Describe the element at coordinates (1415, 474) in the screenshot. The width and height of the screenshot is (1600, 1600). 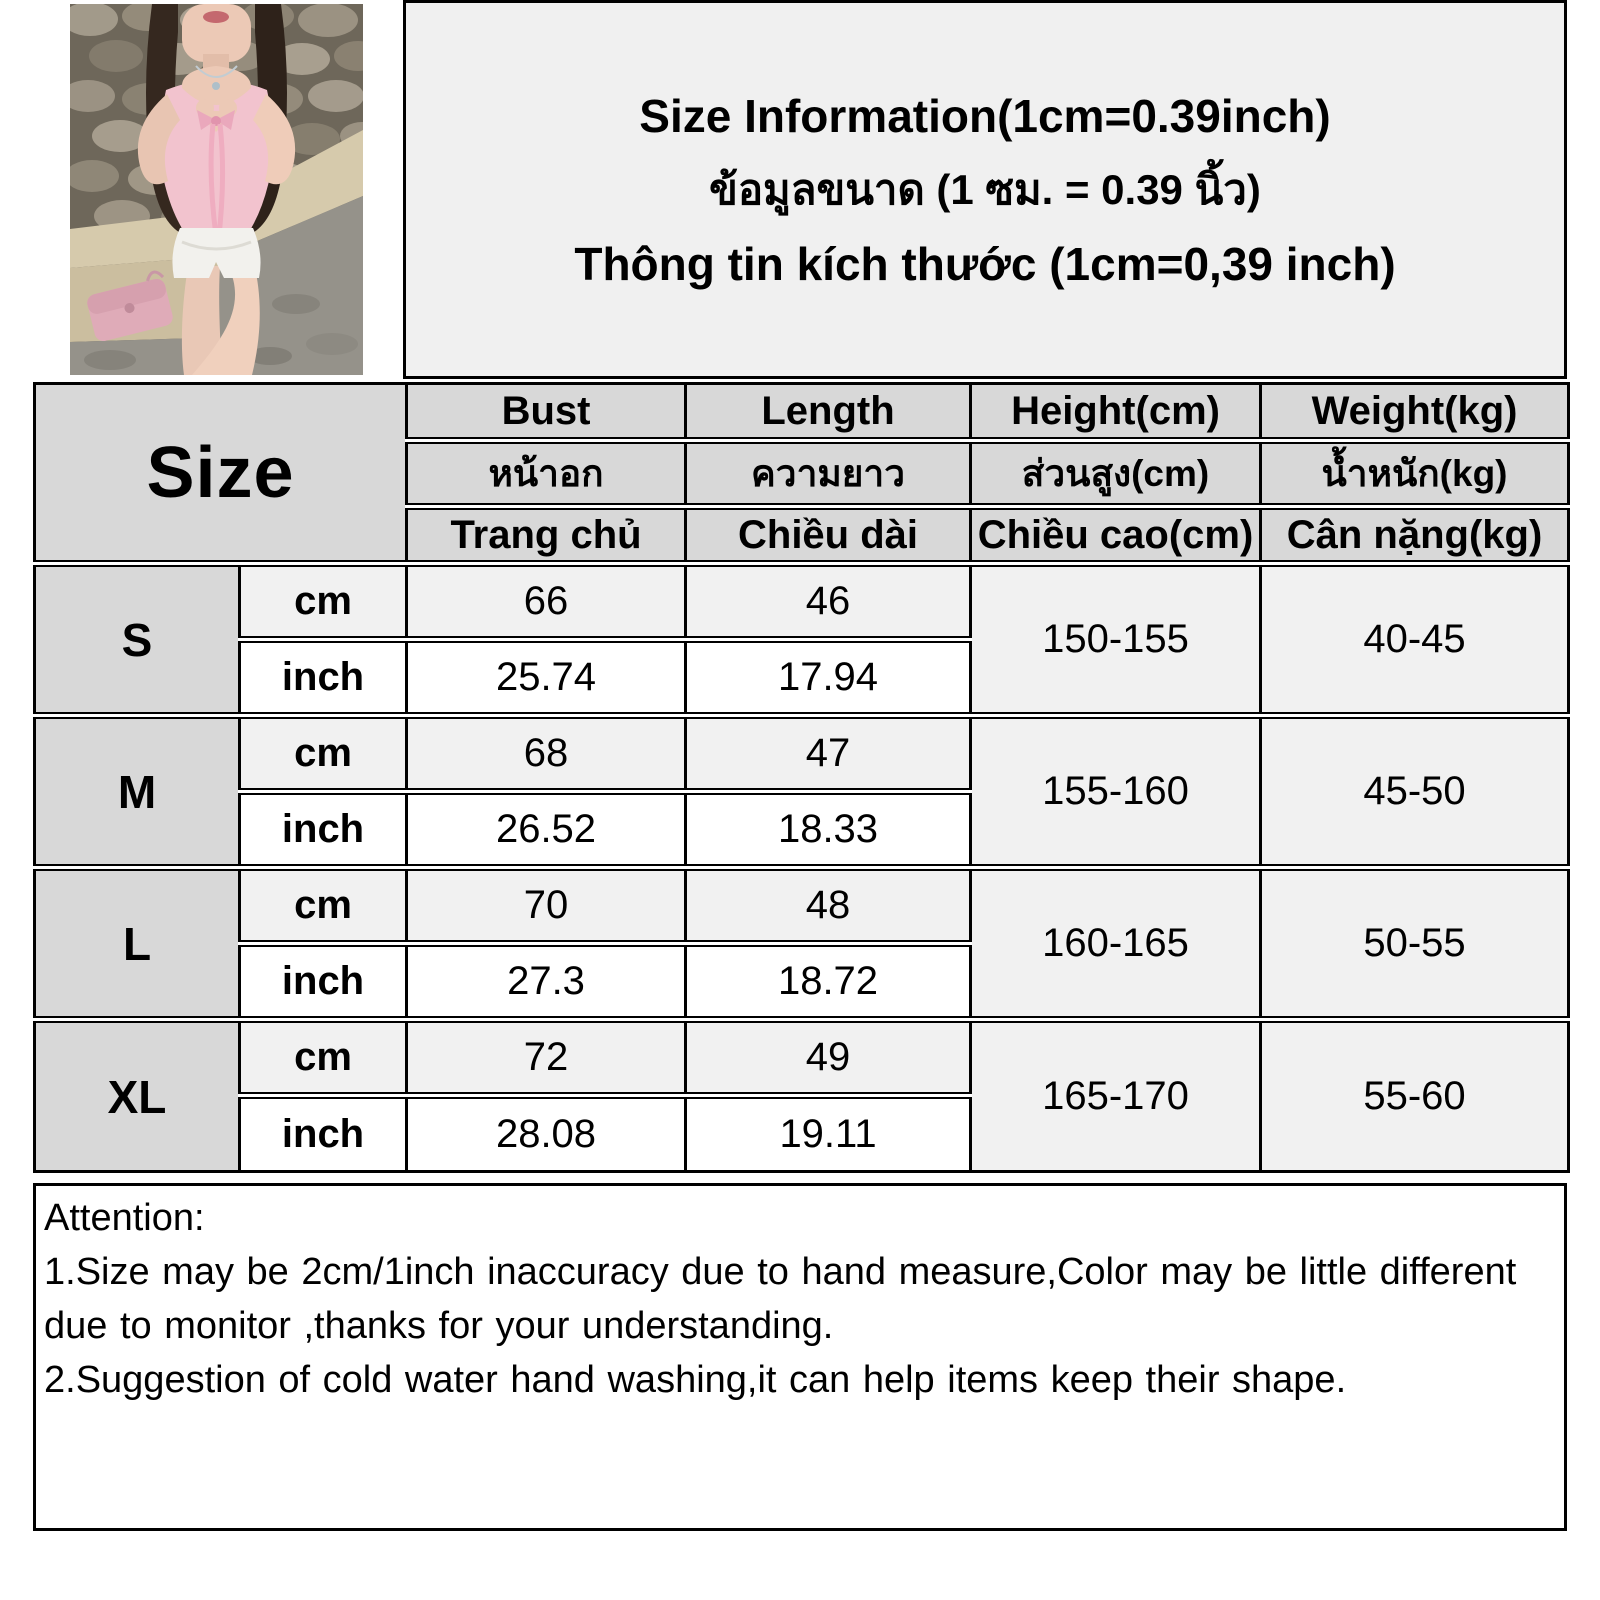
I see `header-weight-th: น้ำหนัก(kg)` at that location.